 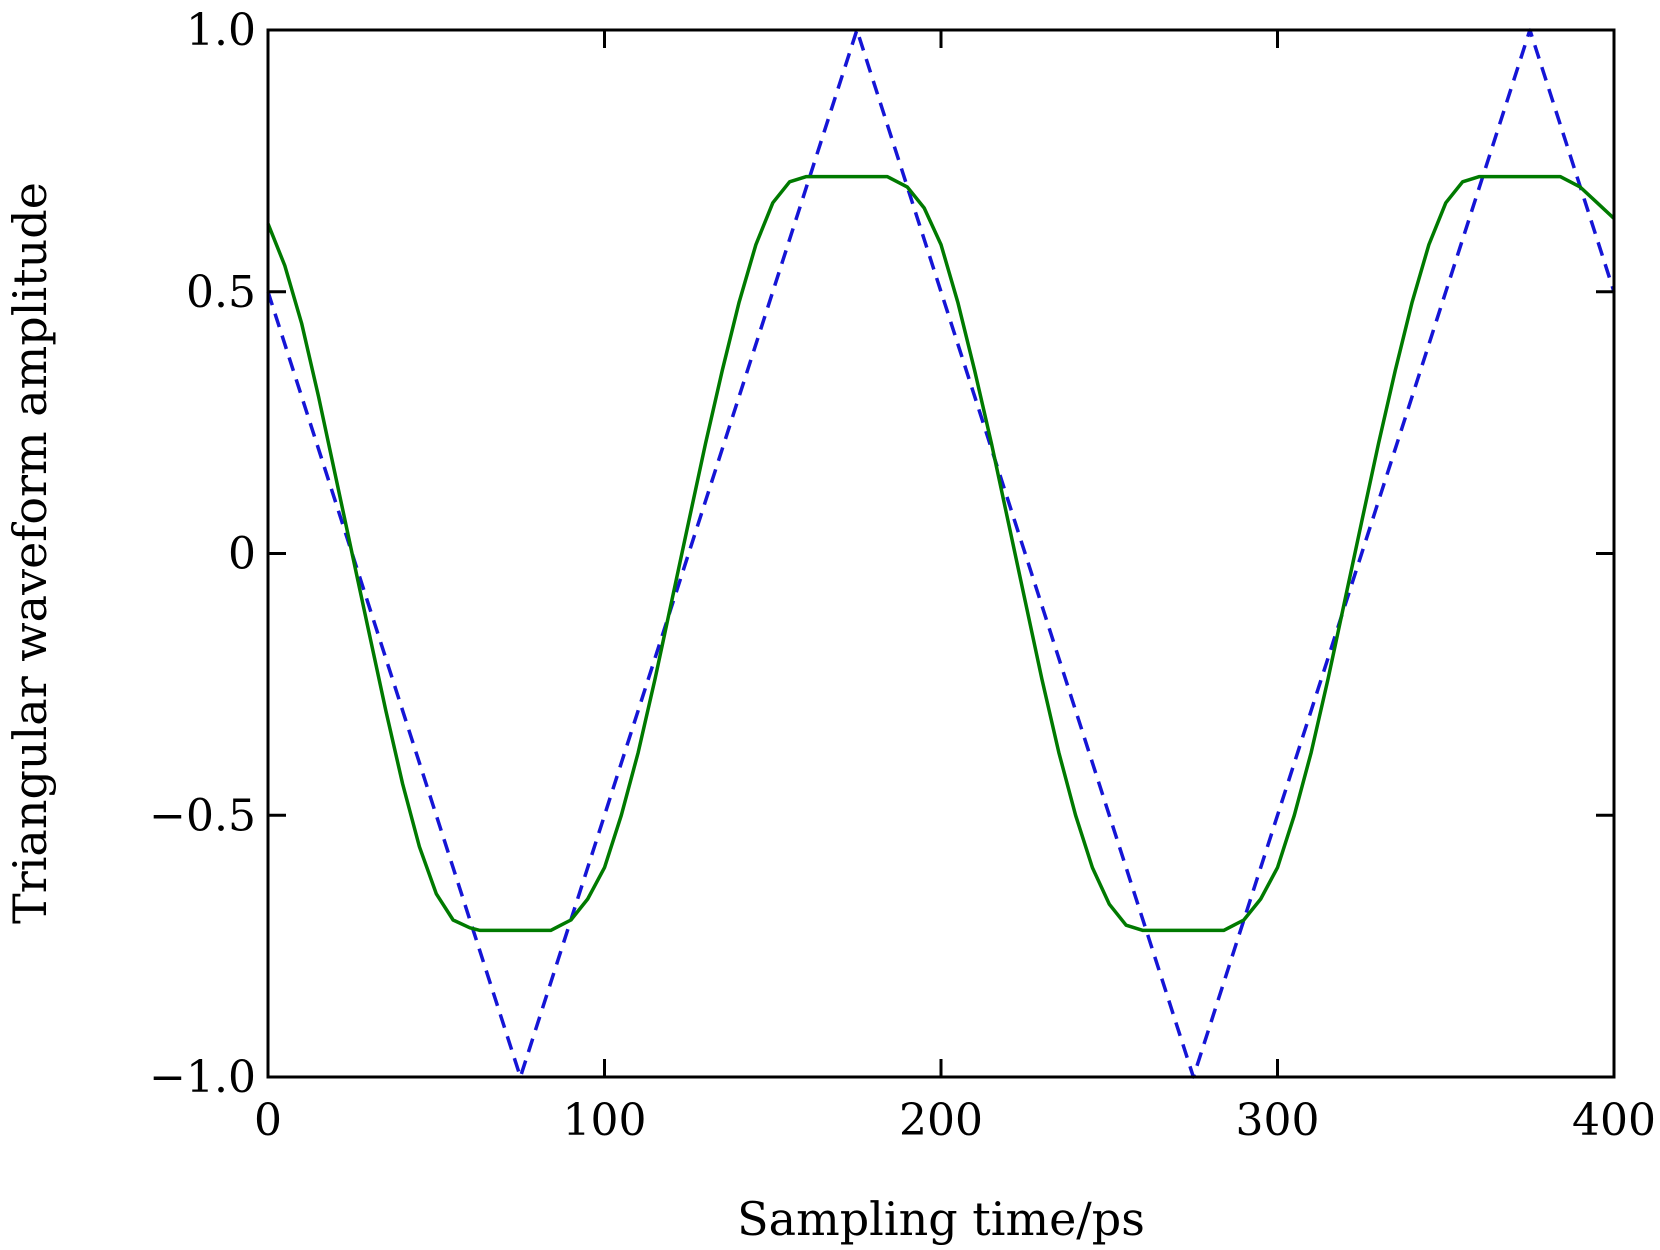 What do you see at coordinates (221, 292) in the screenshot?
I see `y-tick-label: 0.5` at bounding box center [221, 292].